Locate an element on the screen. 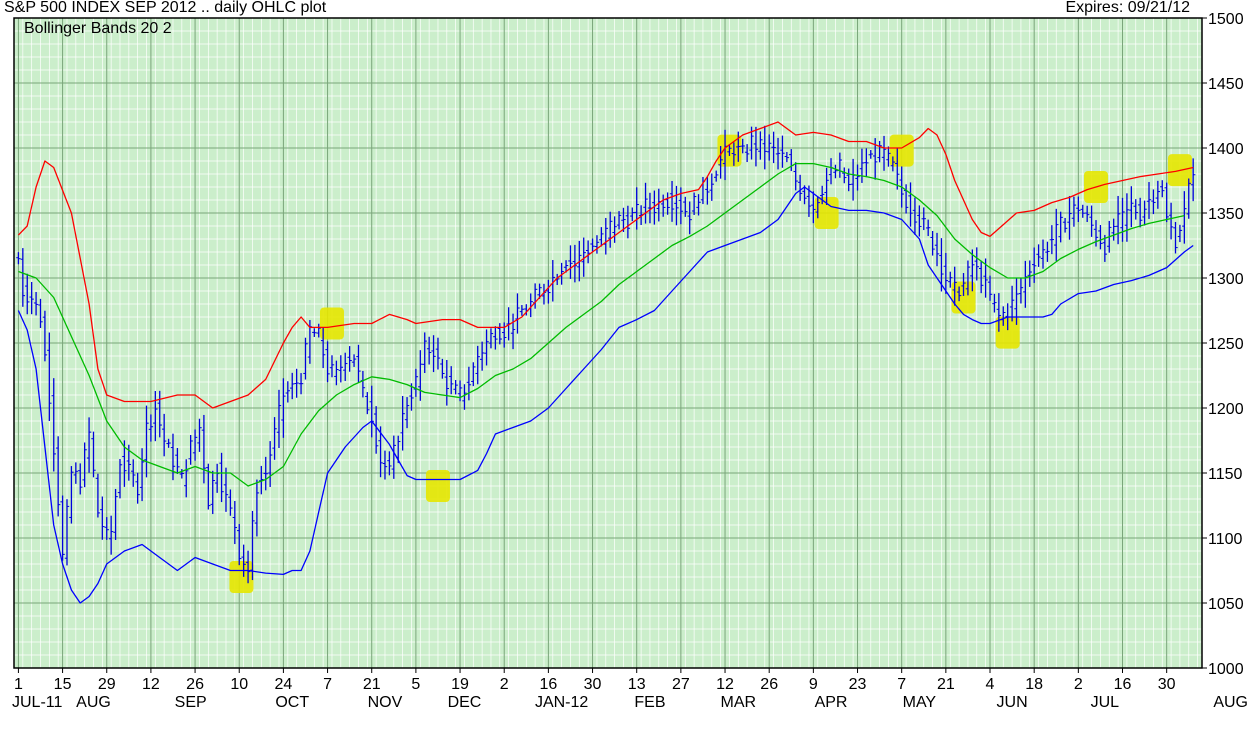  y-tick-label: 1450 is located at coordinates (1226, 84).